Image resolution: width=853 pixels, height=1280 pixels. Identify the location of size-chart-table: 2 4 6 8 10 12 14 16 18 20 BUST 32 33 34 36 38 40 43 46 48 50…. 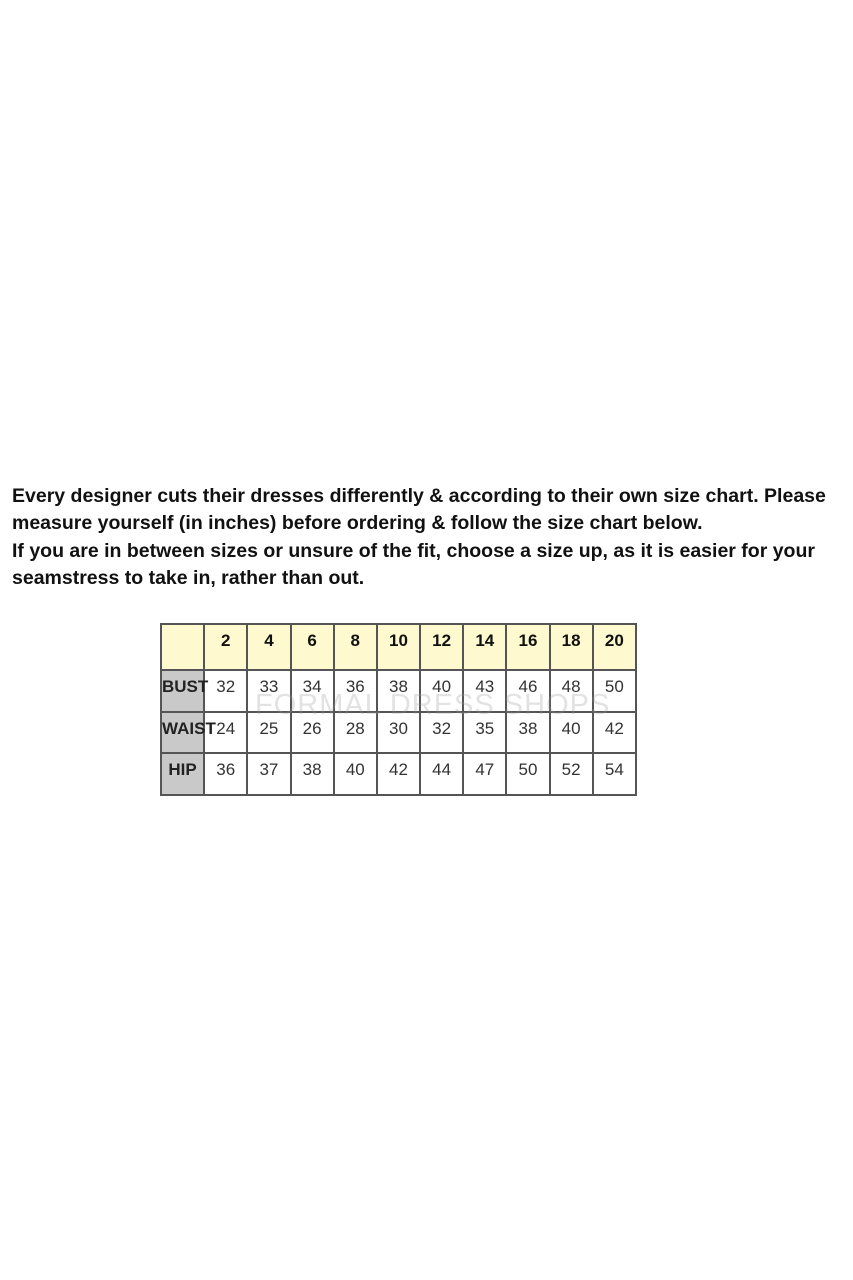
(398, 709).